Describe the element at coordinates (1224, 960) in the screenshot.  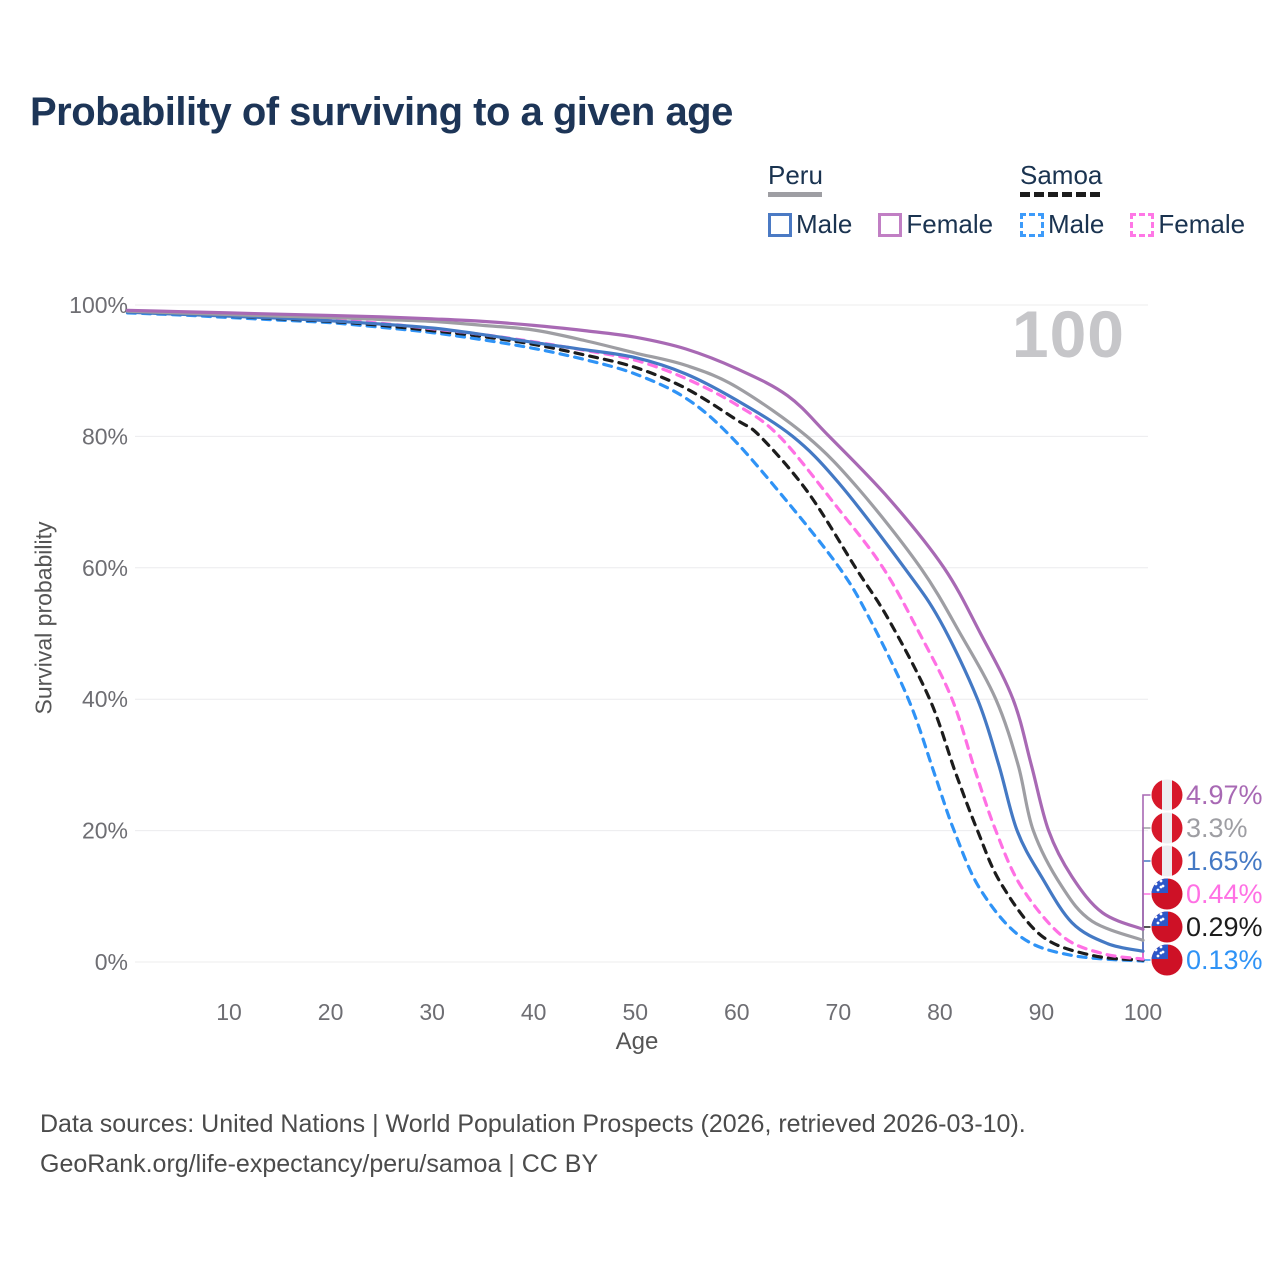
I see `end-value-label: 0.13%` at that location.